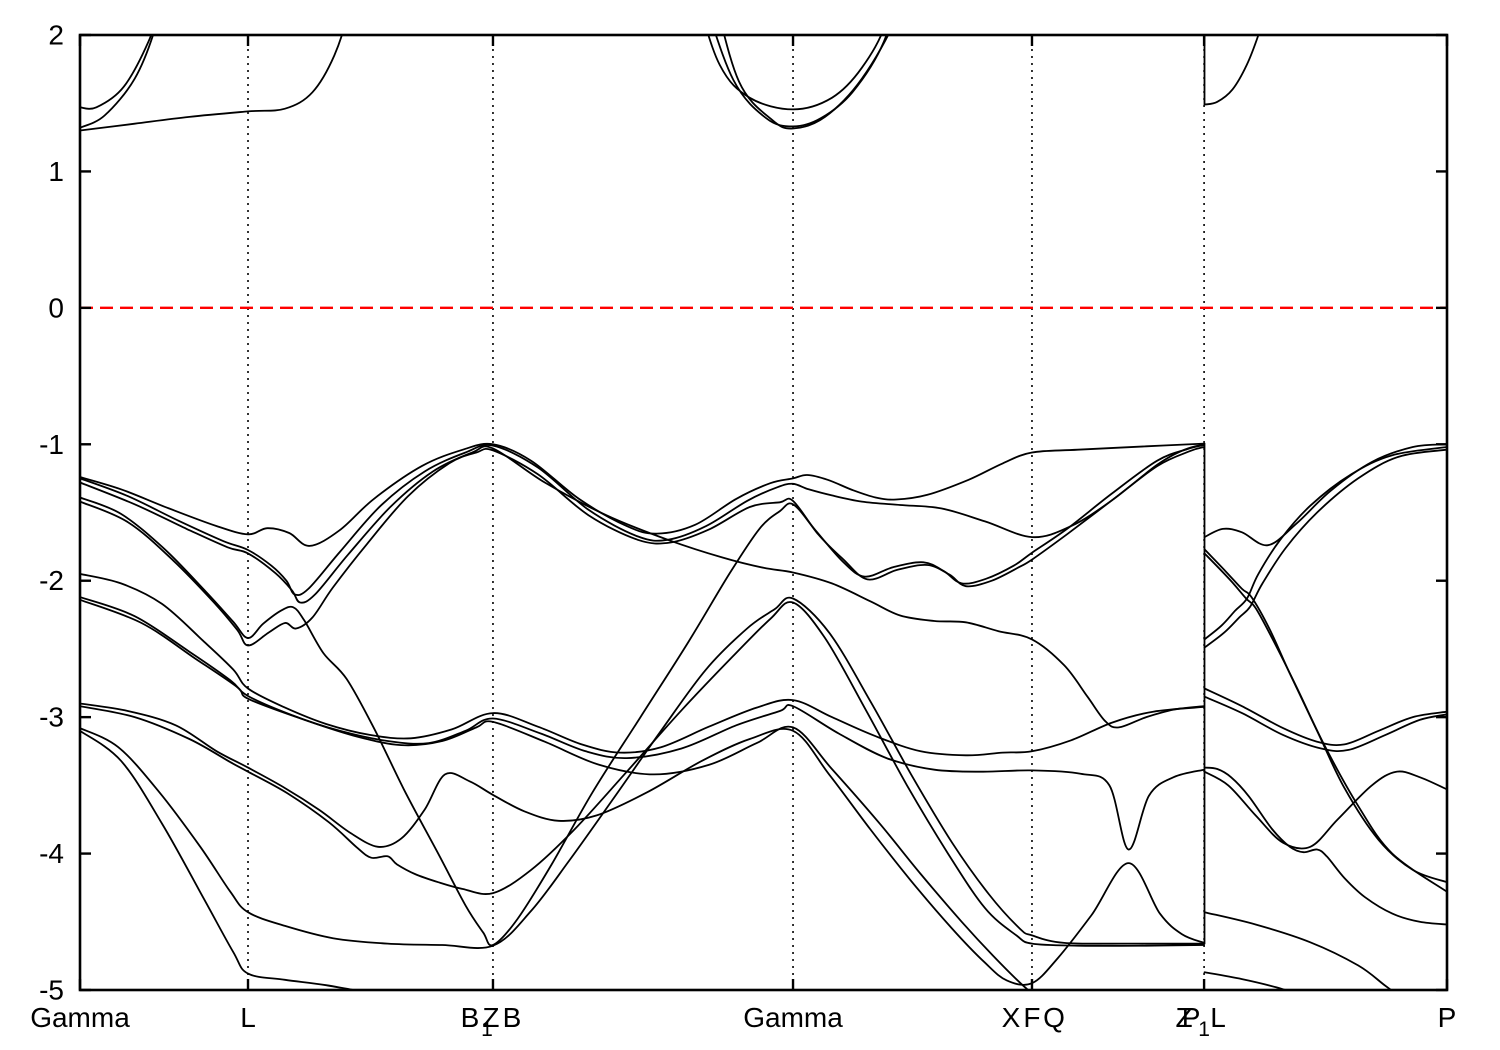 This screenshot has height=1050, width=1500. Describe the element at coordinates (56, 35) in the screenshot. I see `y-tick-label: 2` at that location.